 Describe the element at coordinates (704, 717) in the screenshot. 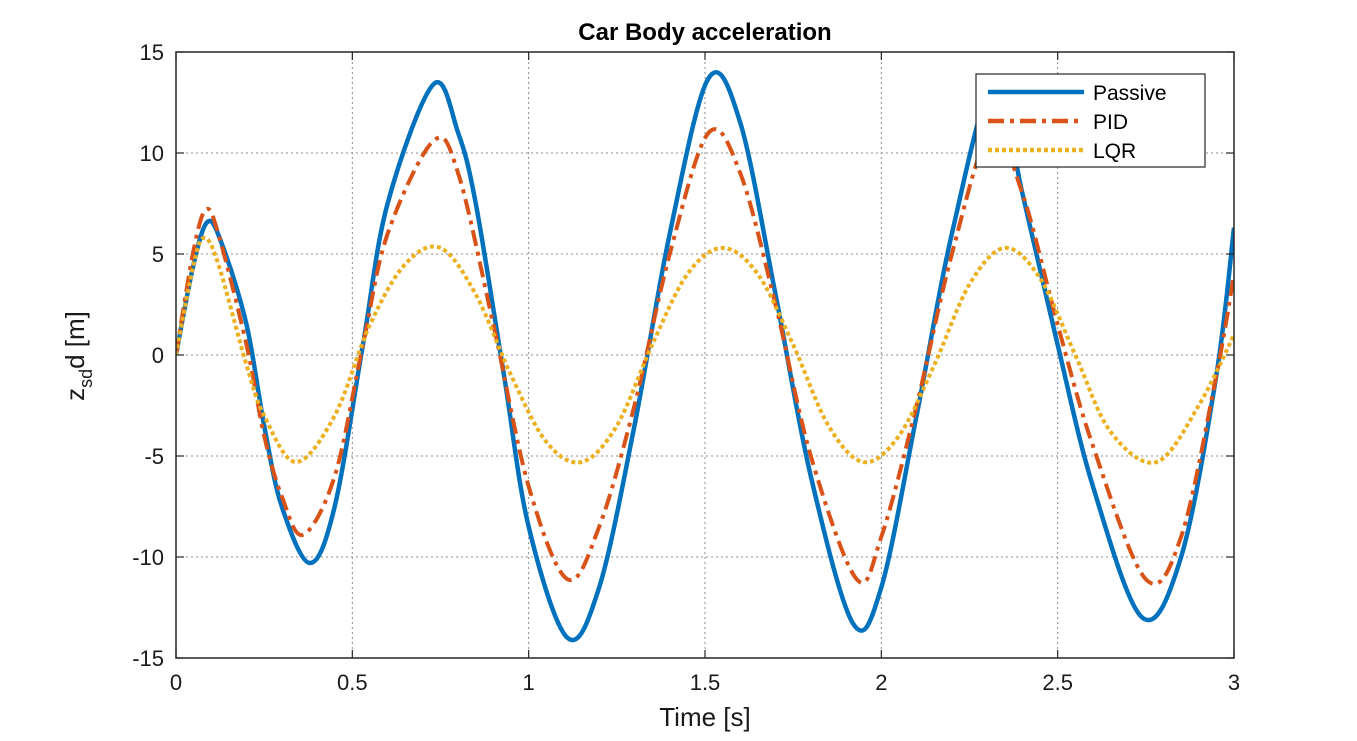

I see `x-axis-label: Time [s]` at that location.